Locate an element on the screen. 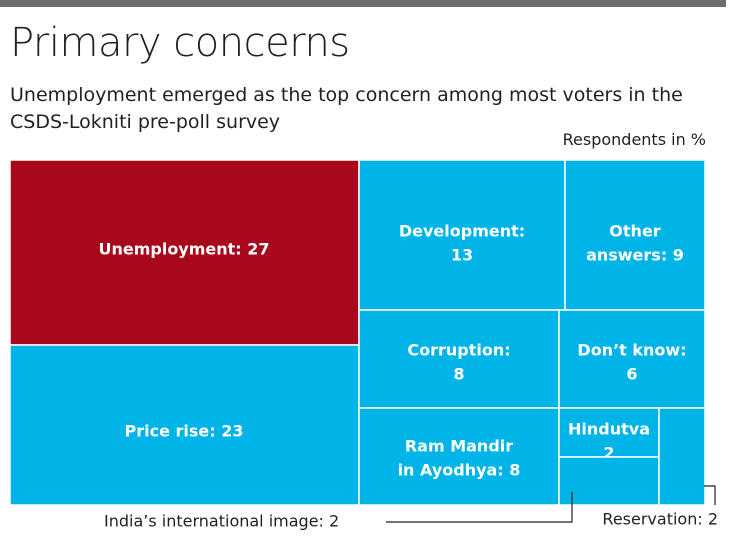 The width and height of the screenshot is (740, 547). cell-label-corruption: Corruption: is located at coordinates (458, 350).